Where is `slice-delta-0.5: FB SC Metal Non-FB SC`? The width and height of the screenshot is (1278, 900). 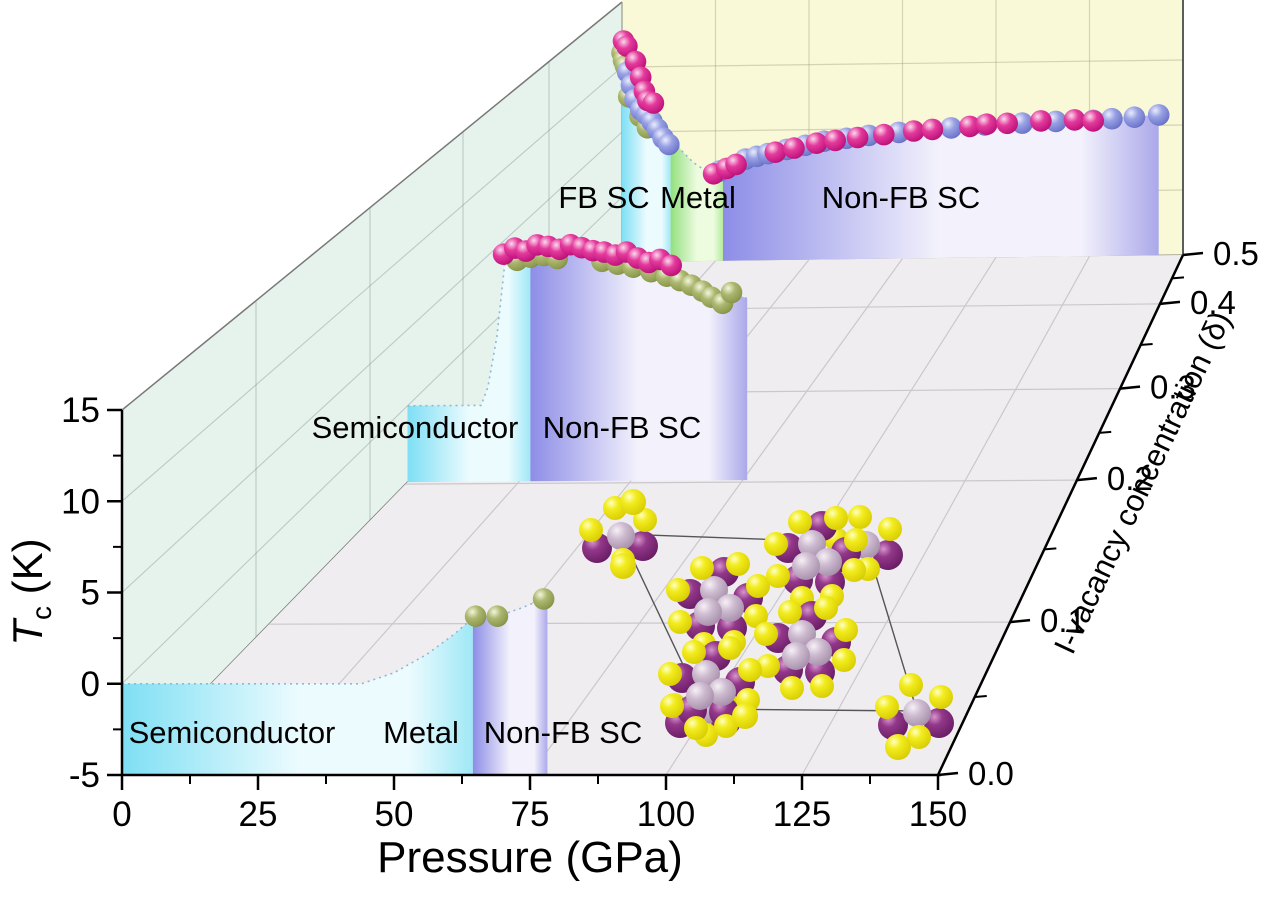
slice-delta-0.5: FB SC Metal Non-FB SC is located at coordinates (864, 146).